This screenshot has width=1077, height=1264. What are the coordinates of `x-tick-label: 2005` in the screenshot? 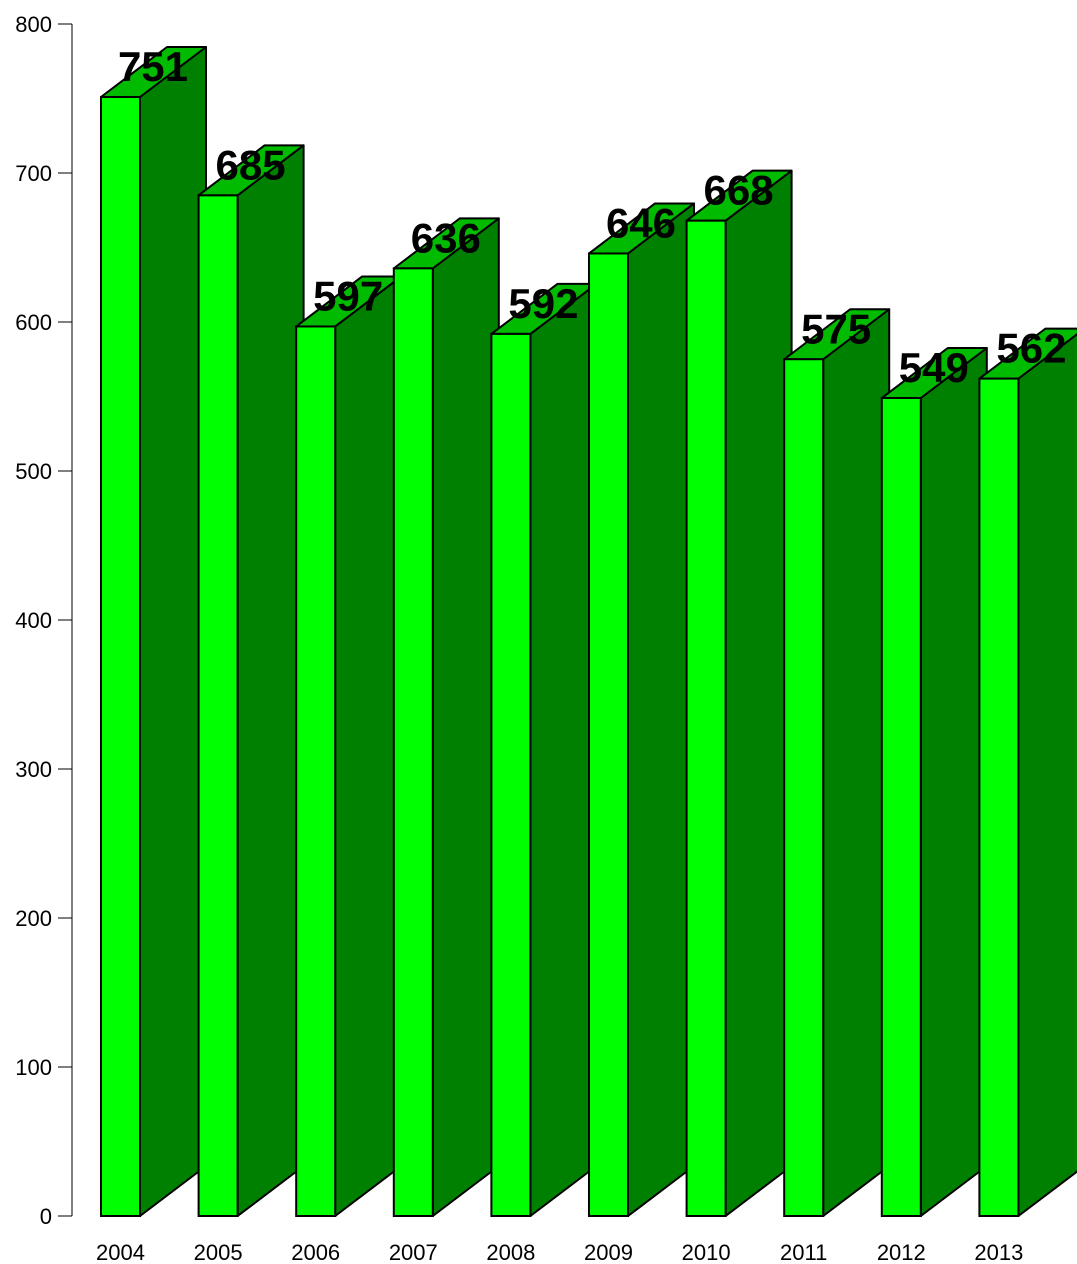 It's located at (218, 1252).